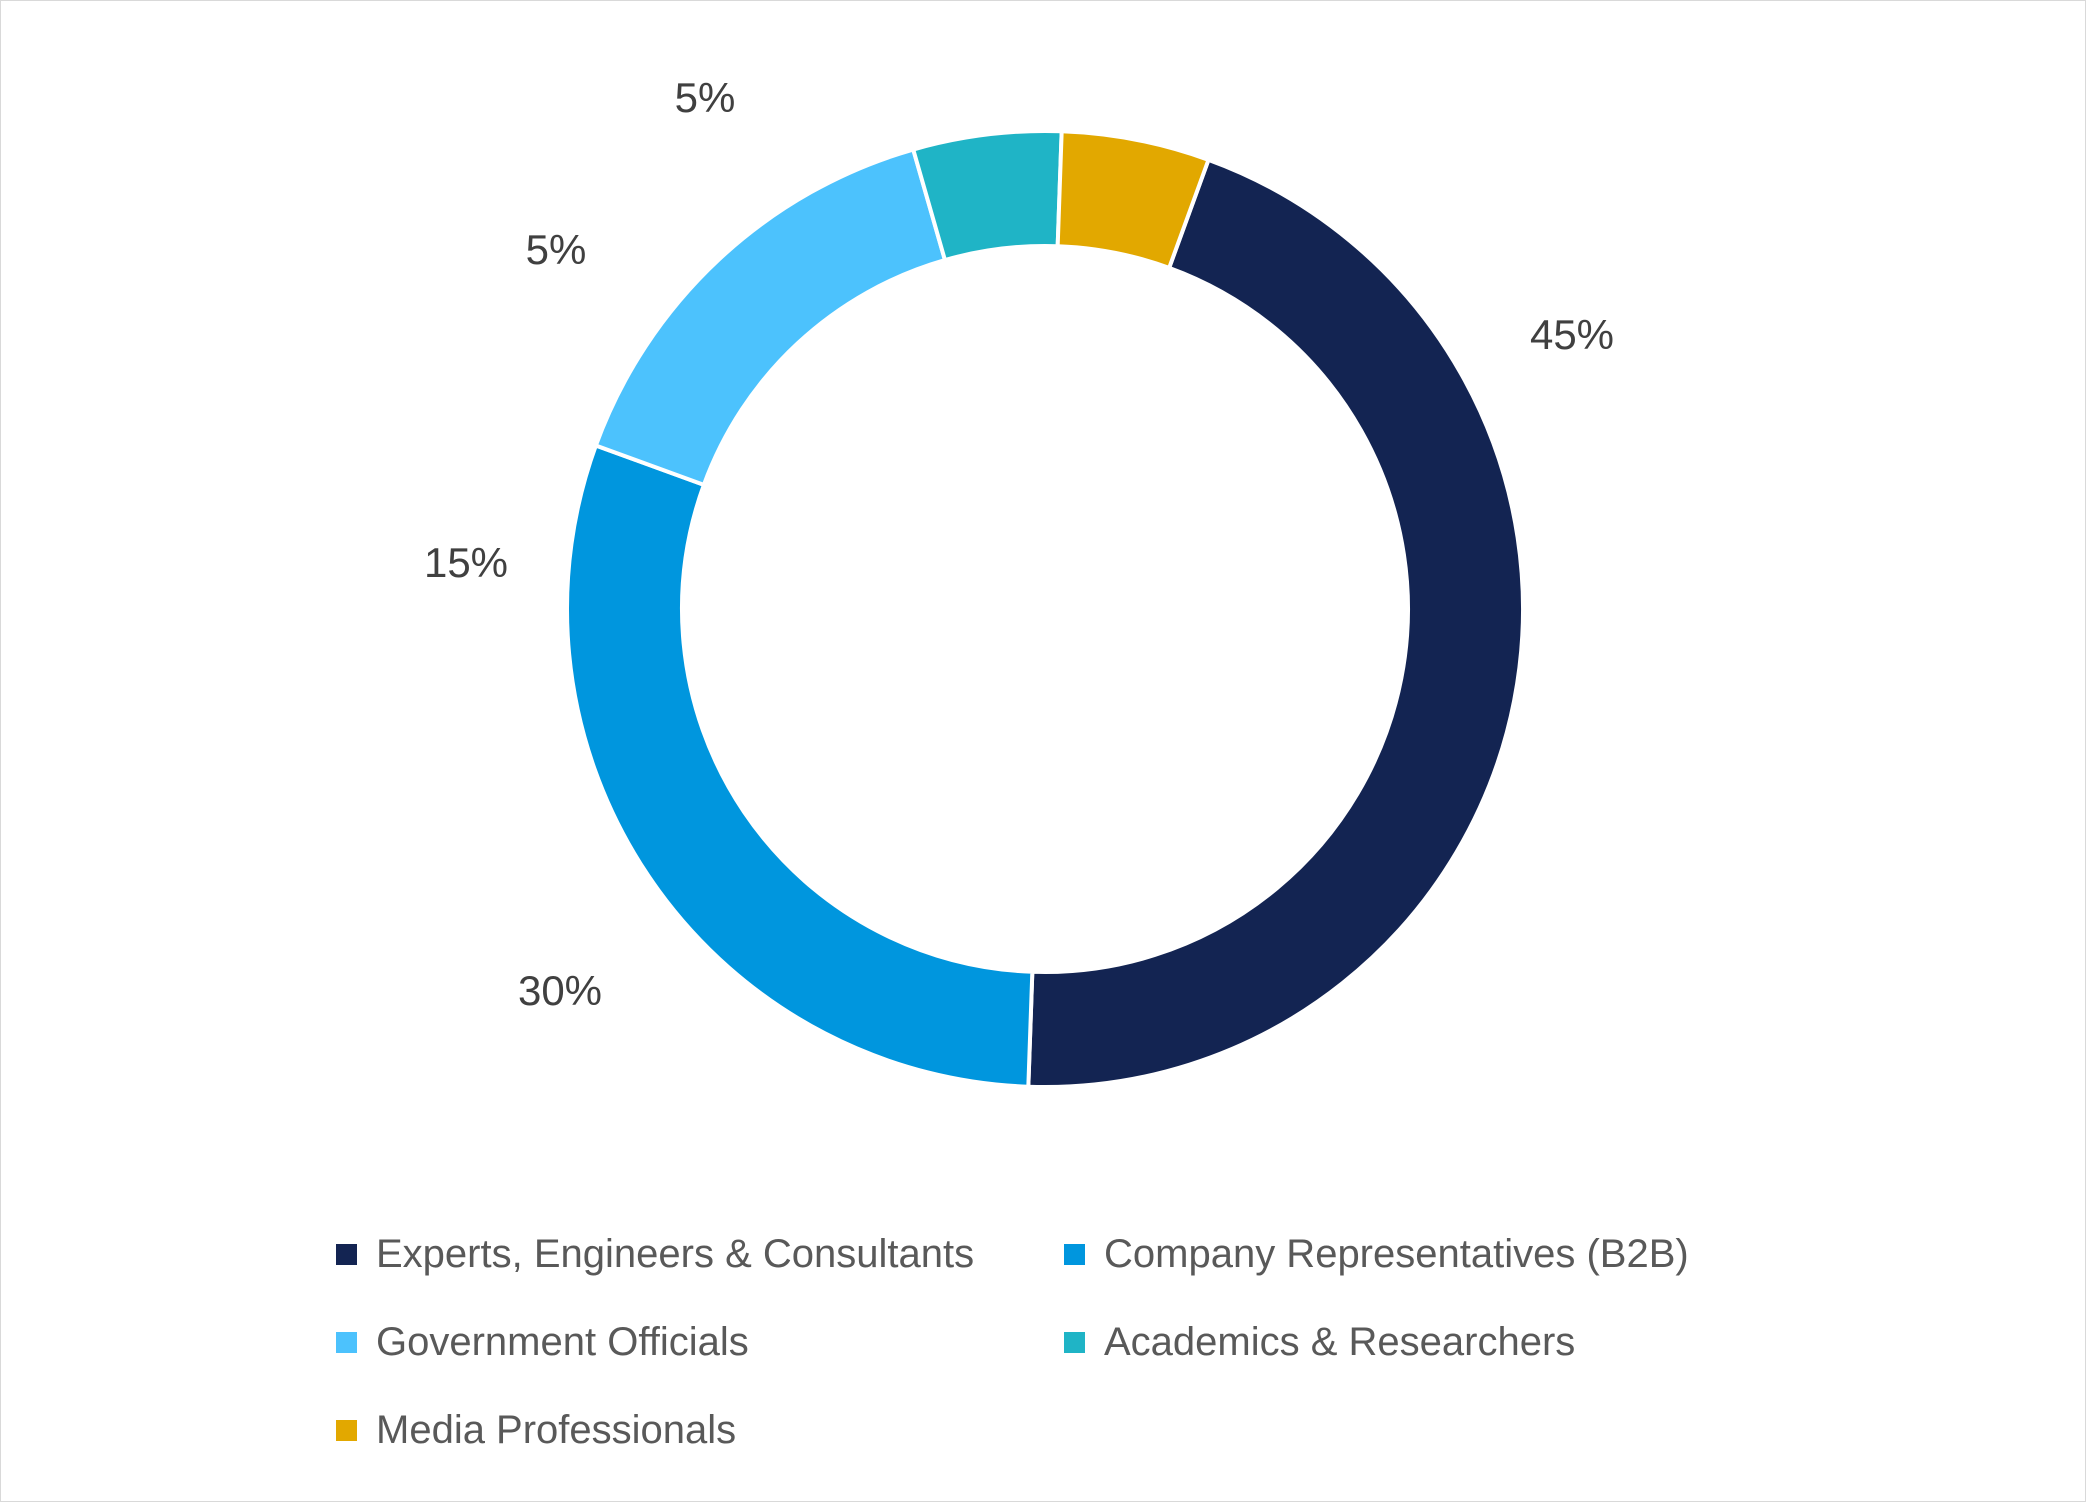  Describe the element at coordinates (556, 1429) in the screenshot. I see `legend-label: Media Professionals` at that location.